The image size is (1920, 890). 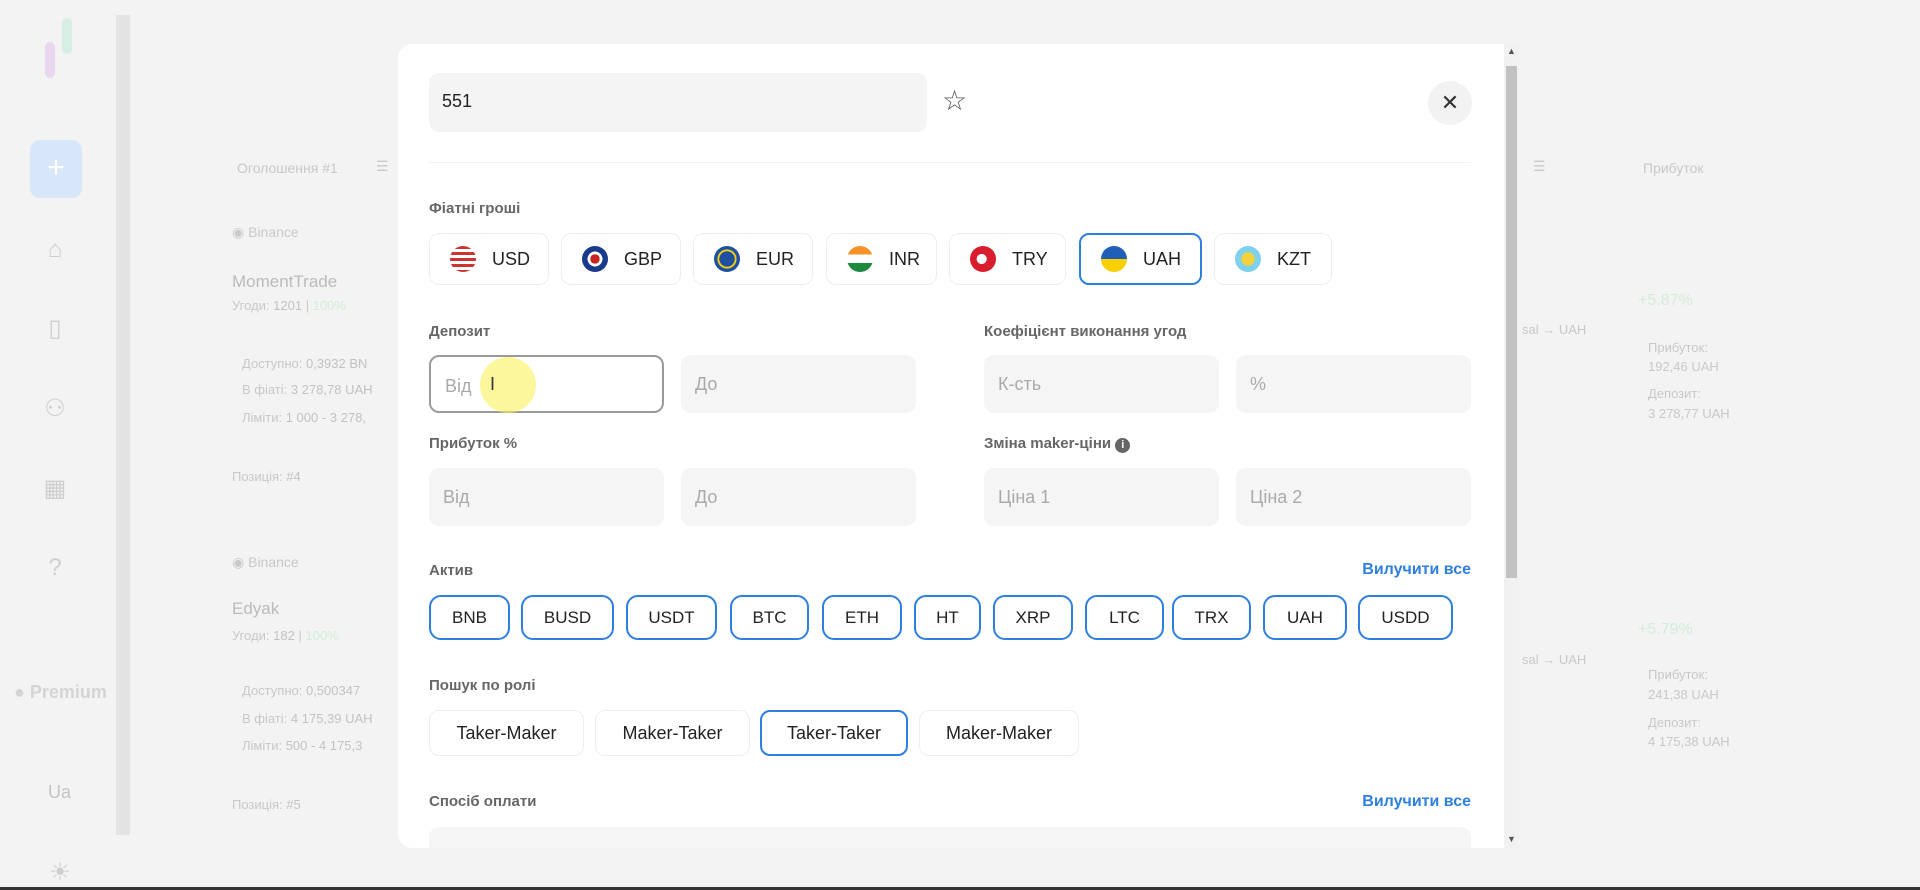 I want to click on sun-icon: ☀, so click(x=60, y=872).